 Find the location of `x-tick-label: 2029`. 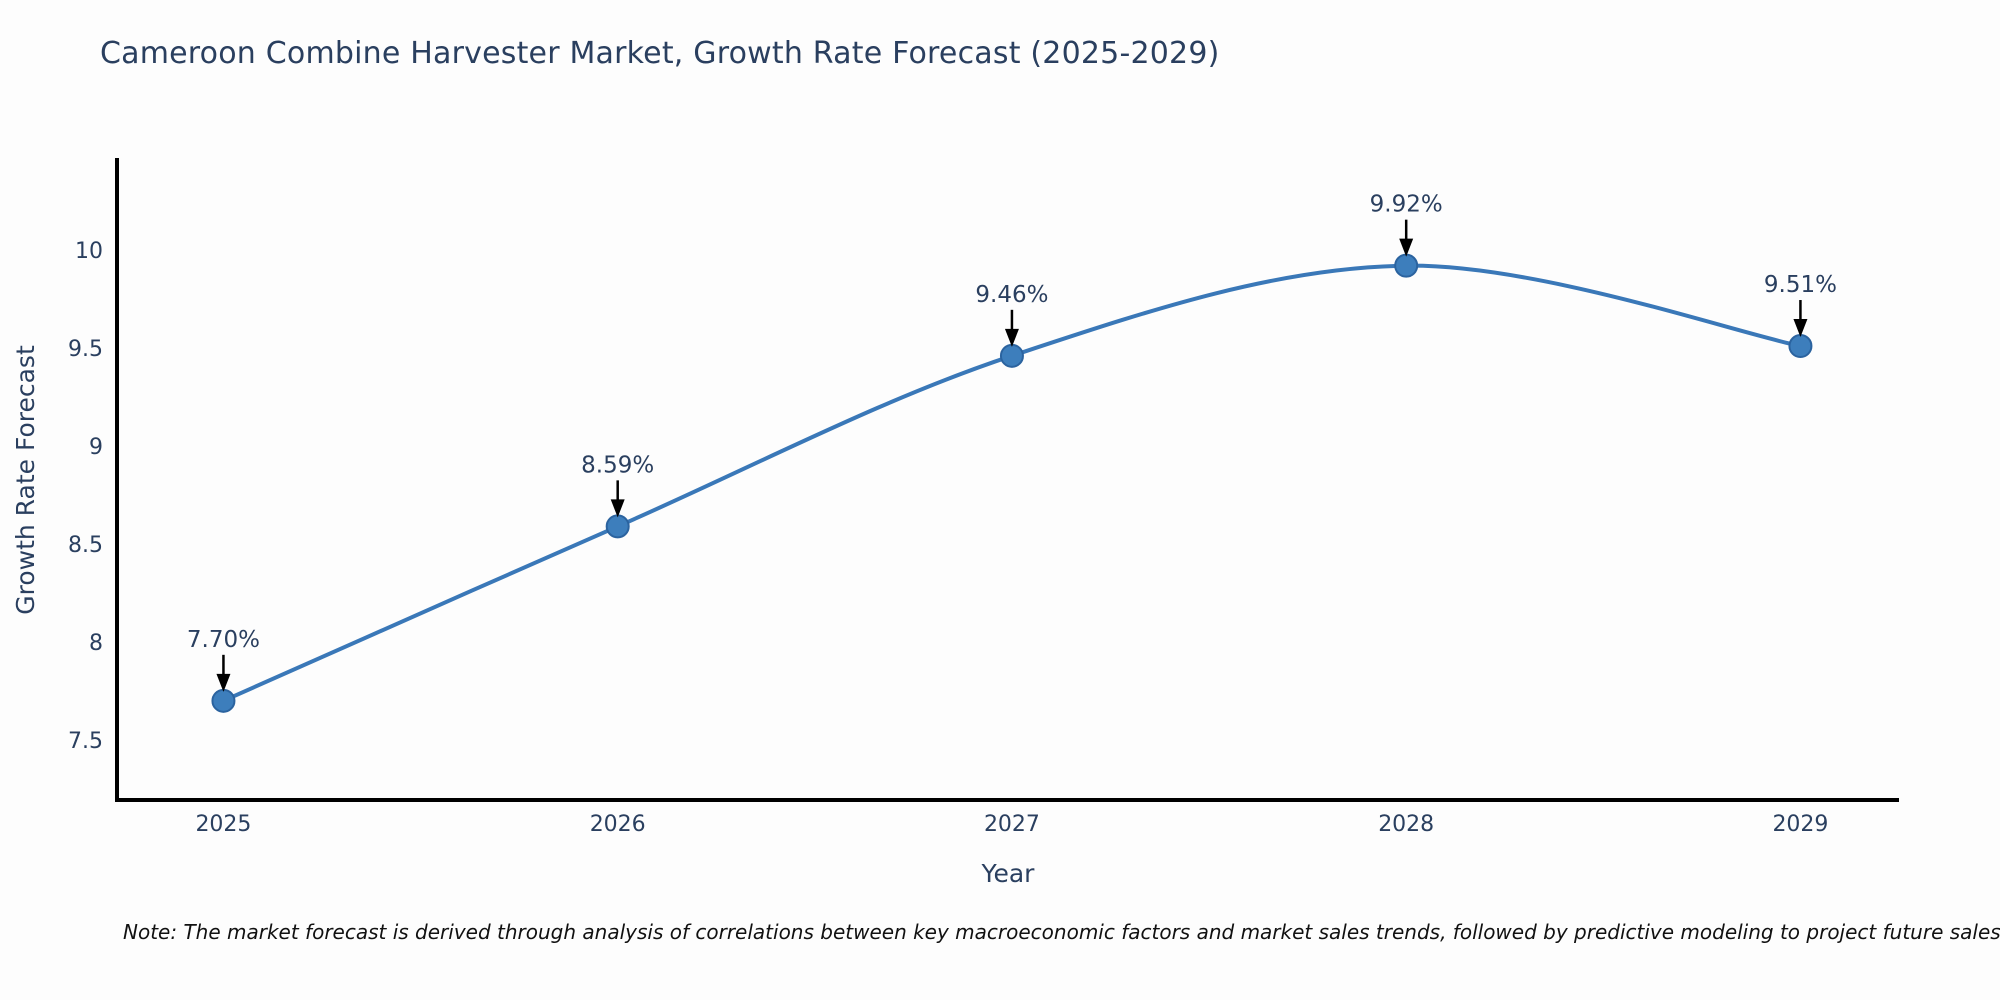

x-tick-label: 2029 is located at coordinates (1800, 824).